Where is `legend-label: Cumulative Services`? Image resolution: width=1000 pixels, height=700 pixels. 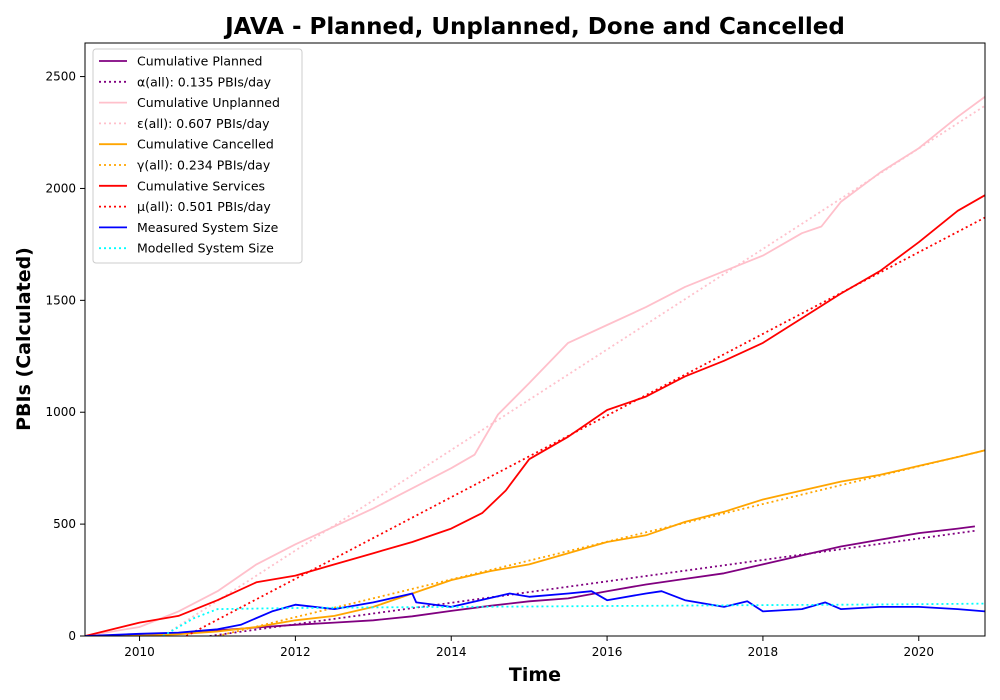
legend-label: Cumulative Services is located at coordinates (201, 185).